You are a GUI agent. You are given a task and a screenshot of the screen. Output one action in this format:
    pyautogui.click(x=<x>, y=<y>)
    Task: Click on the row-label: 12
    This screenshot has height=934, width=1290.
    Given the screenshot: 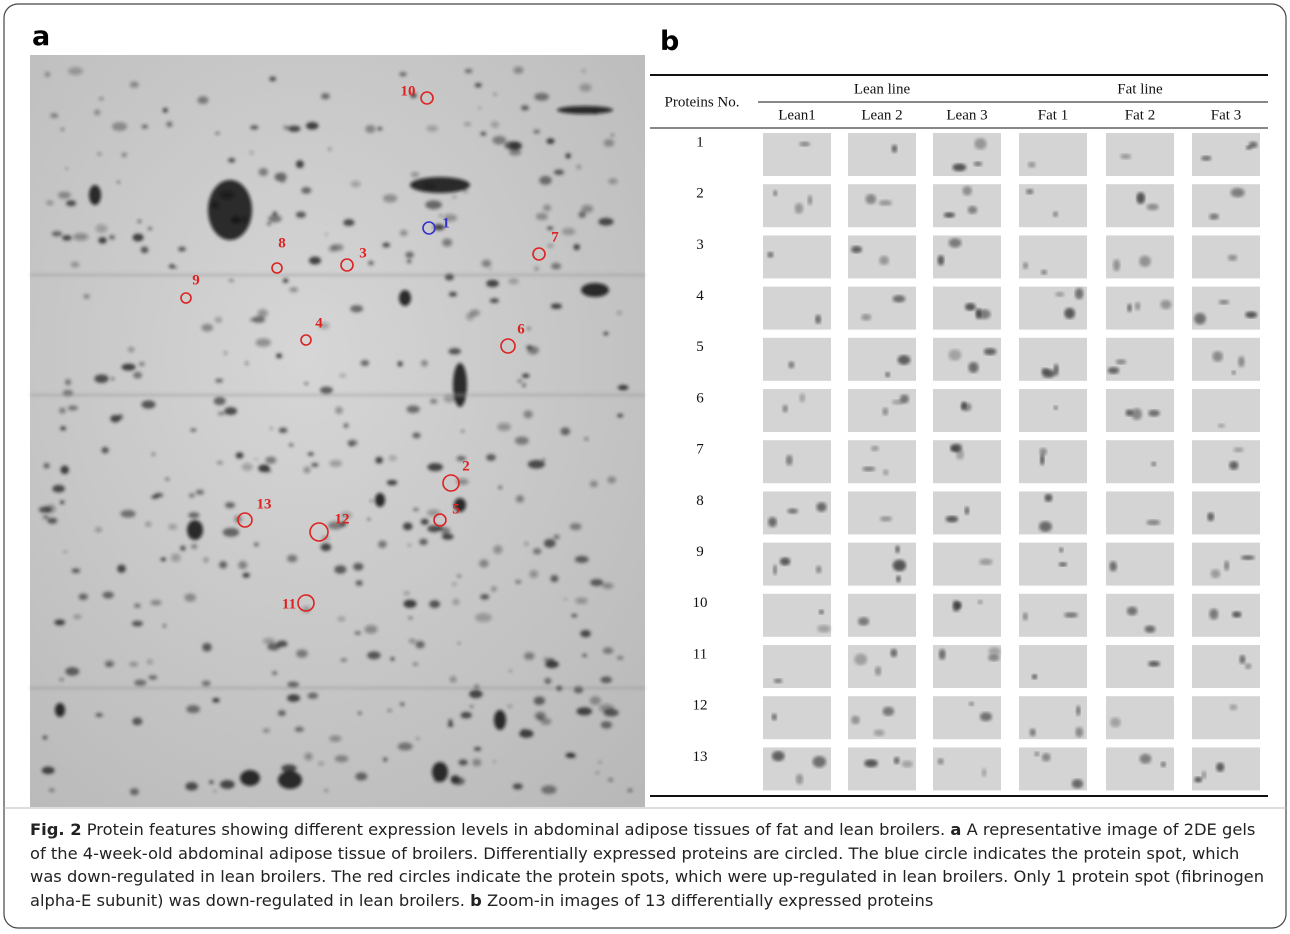 What is the action you would take?
    pyautogui.click(x=700, y=706)
    